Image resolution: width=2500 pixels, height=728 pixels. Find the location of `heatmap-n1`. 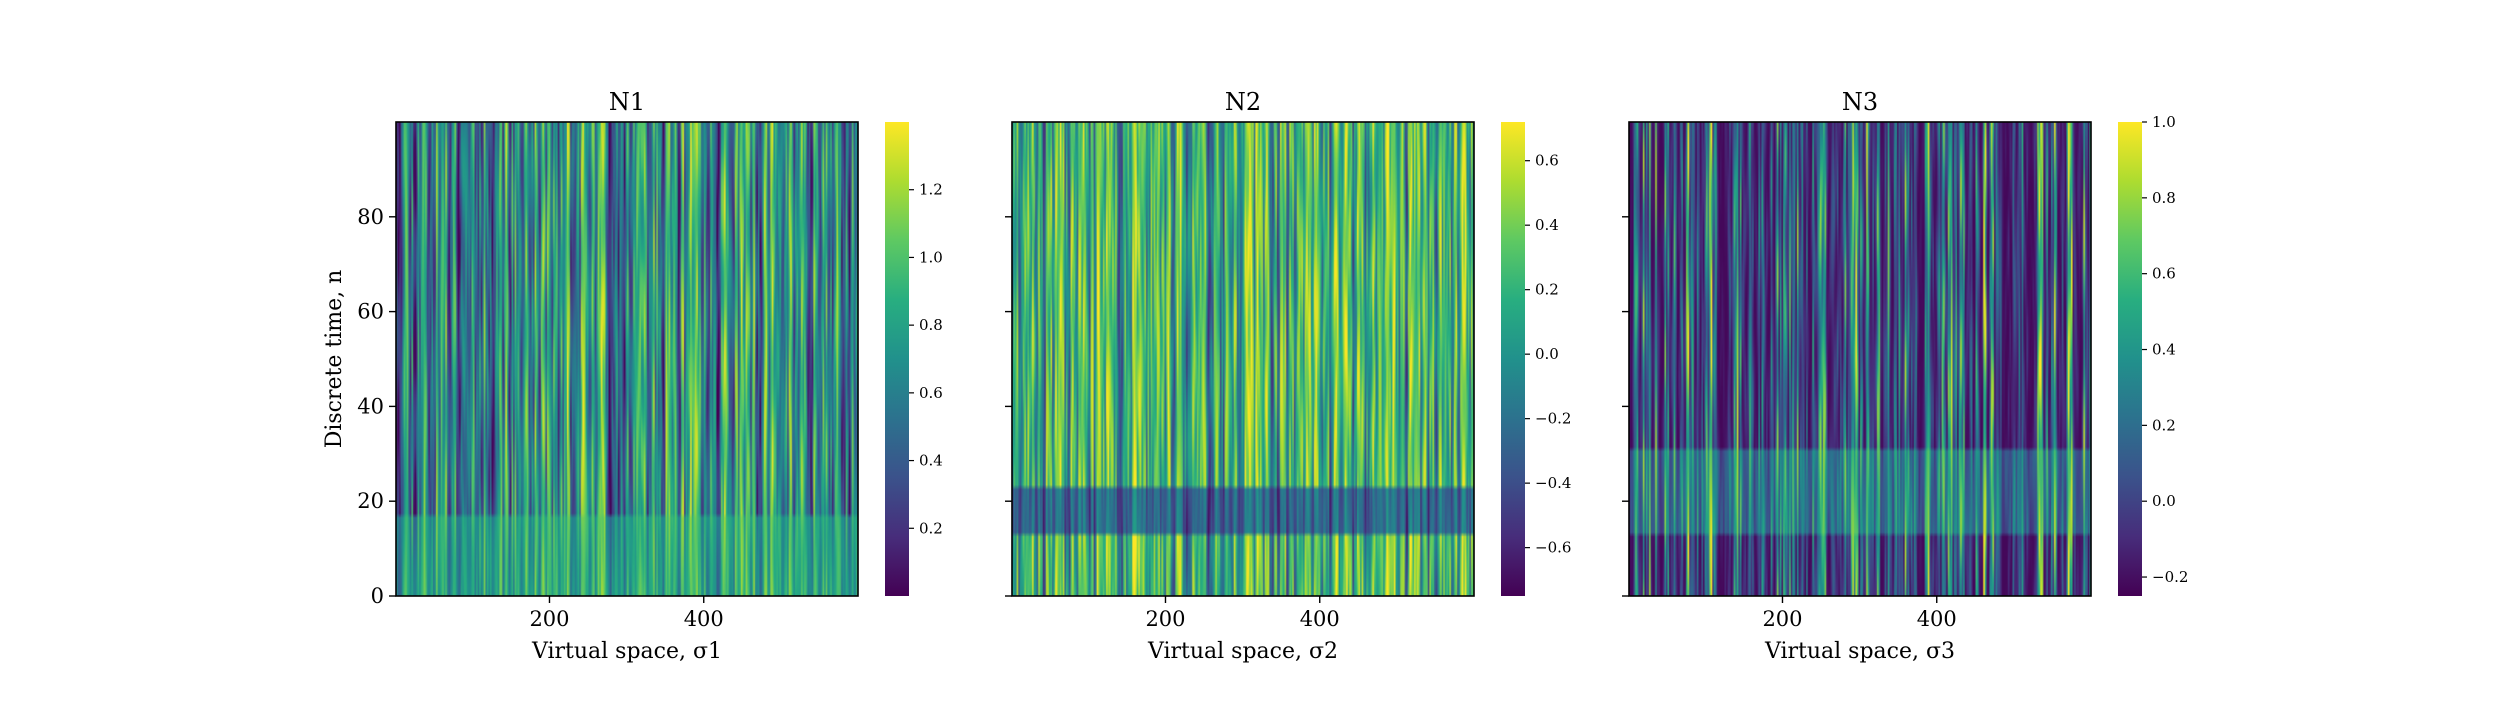

heatmap-n1 is located at coordinates (627, 359).